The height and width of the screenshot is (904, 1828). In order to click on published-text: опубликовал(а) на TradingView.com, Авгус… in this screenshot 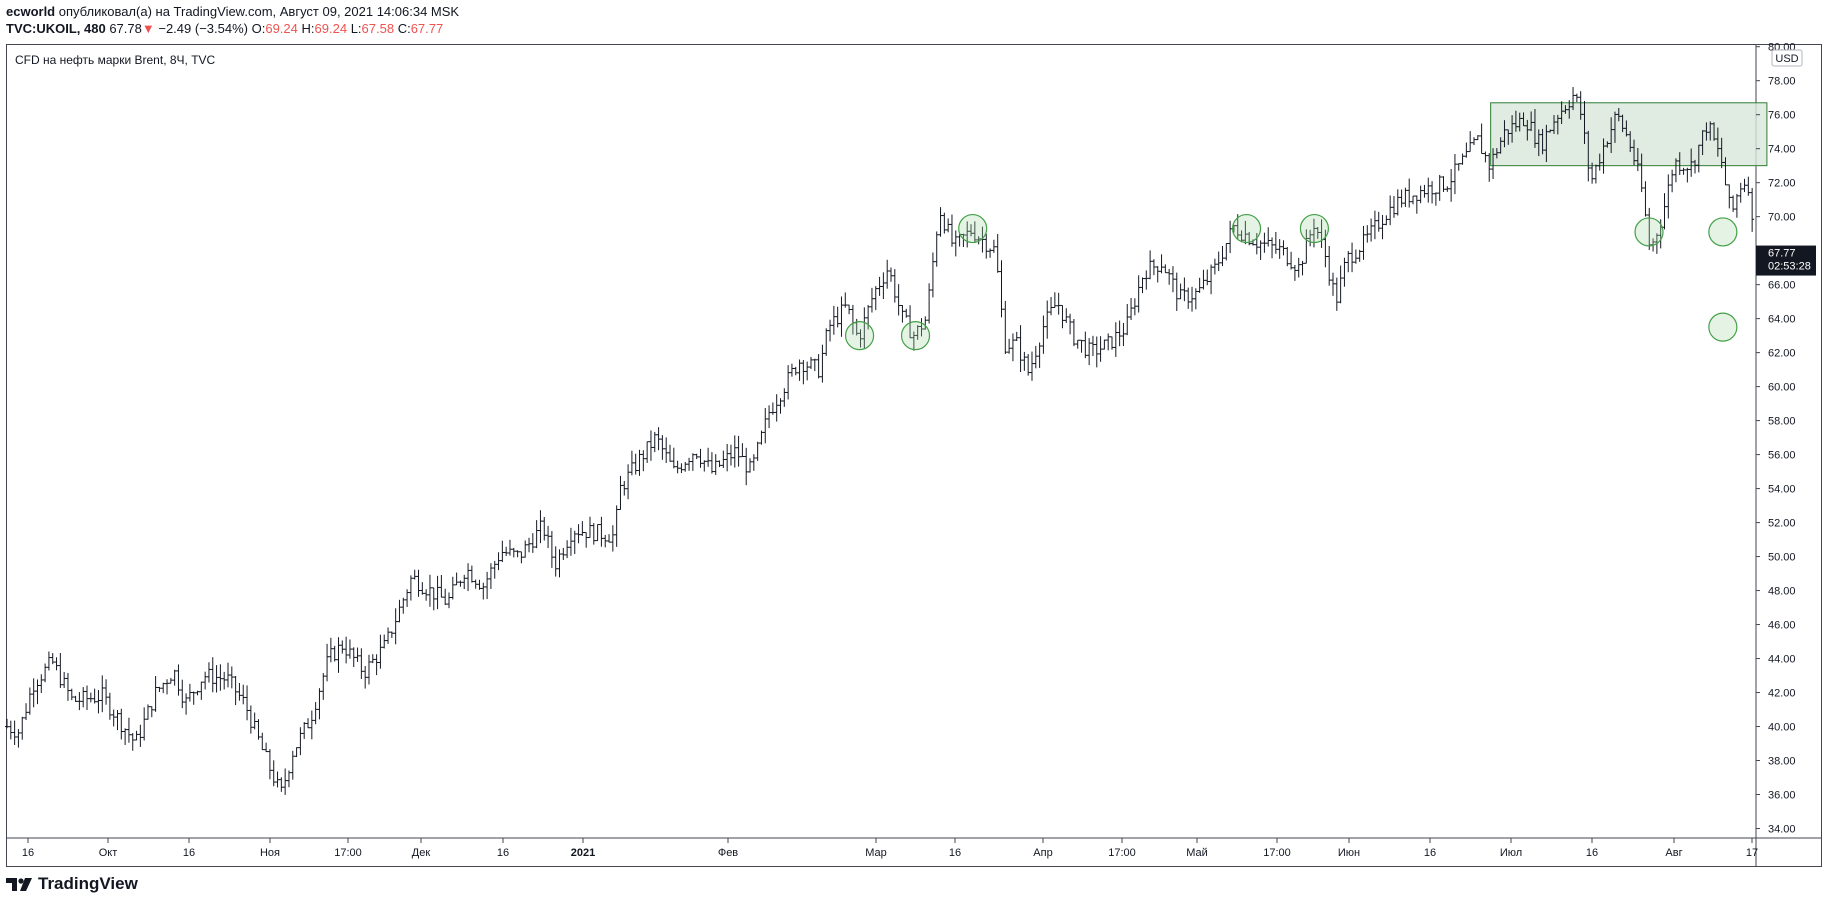, I will do `click(259, 11)`.